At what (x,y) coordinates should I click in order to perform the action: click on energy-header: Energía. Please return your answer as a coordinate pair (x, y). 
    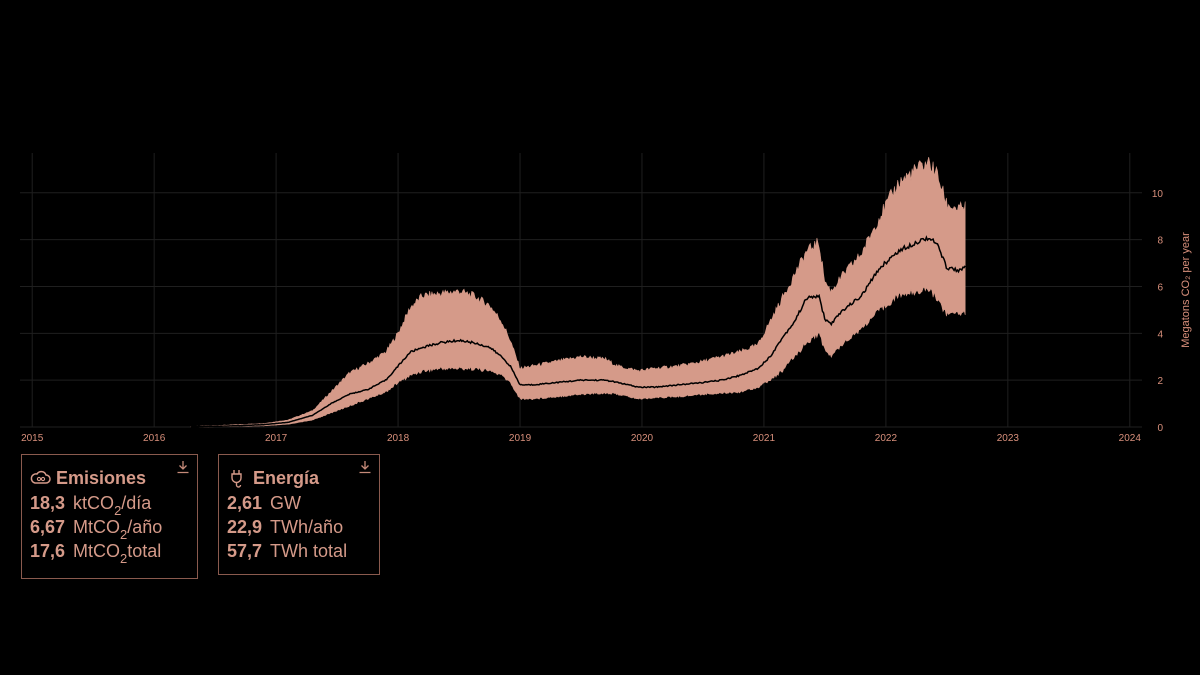
    Looking at the image, I should click on (299, 478).